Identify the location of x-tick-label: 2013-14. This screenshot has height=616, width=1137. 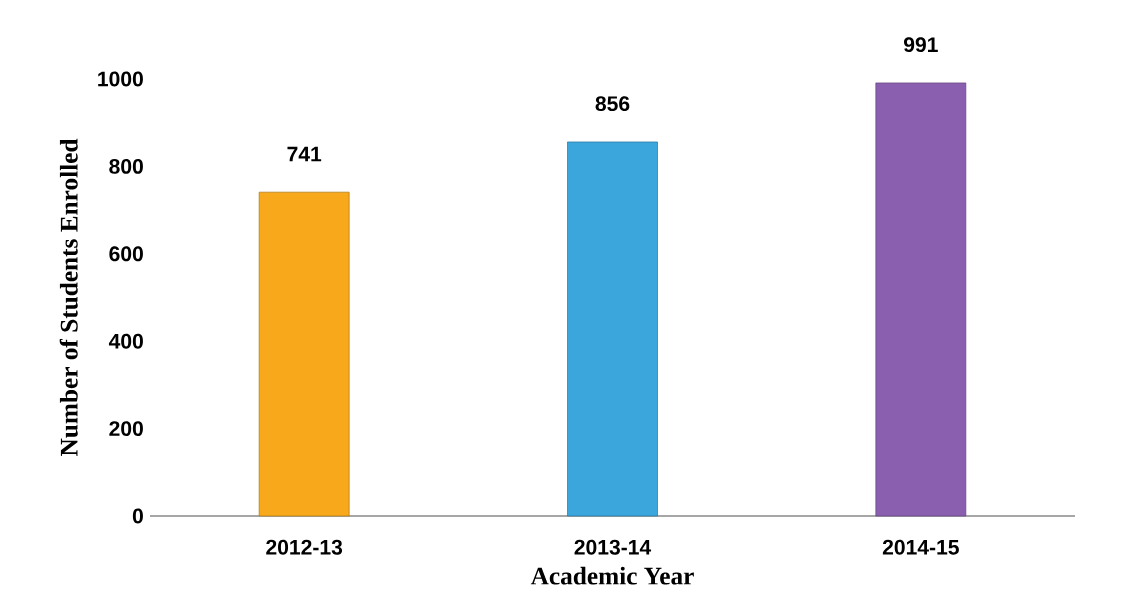
(613, 547).